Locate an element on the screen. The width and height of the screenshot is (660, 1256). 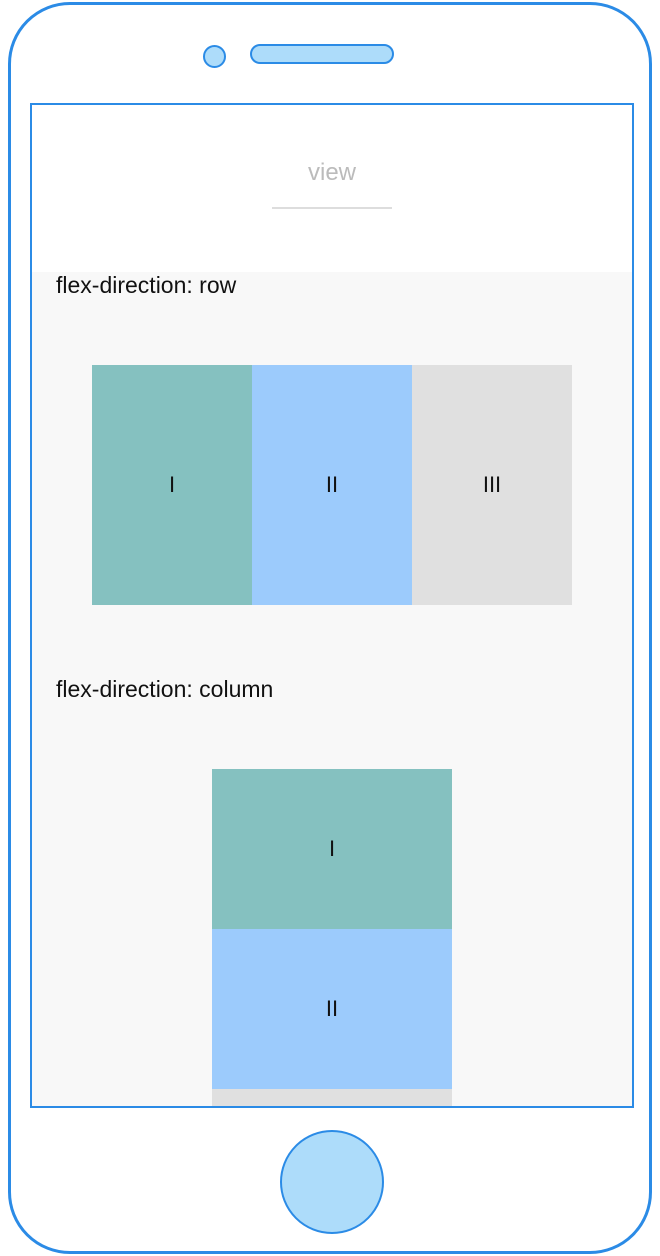
flex-item is located at coordinates (332, 1097).